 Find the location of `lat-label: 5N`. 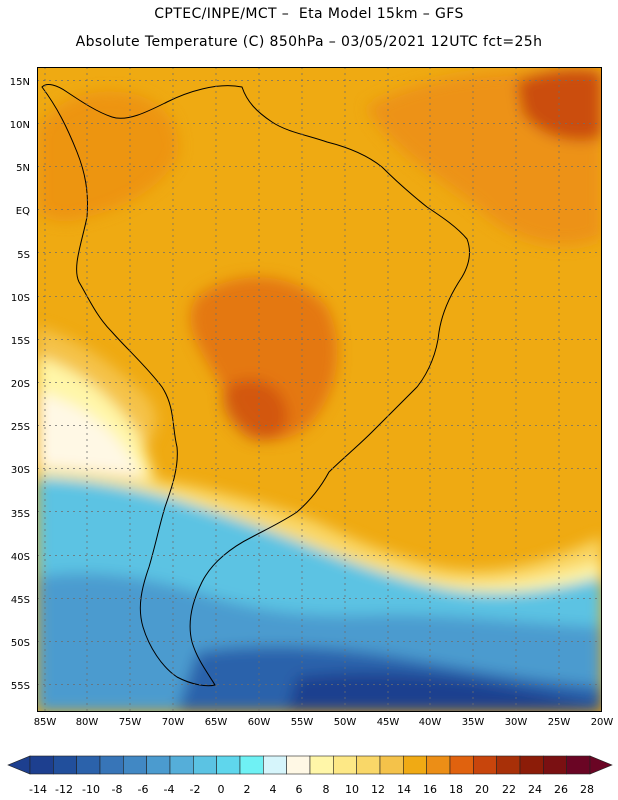

lat-label: 5N is located at coordinates (23, 168).